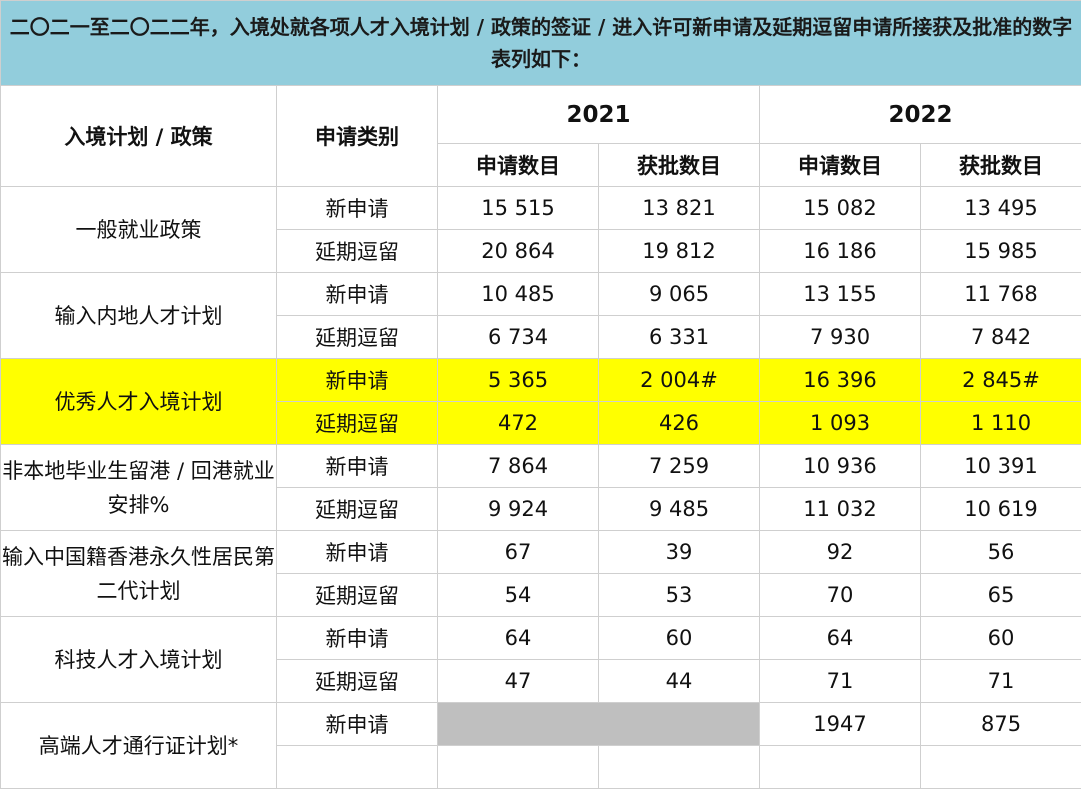  Describe the element at coordinates (1000, 208) in the screenshot. I see `approved-2022-cell: 13 495` at that location.